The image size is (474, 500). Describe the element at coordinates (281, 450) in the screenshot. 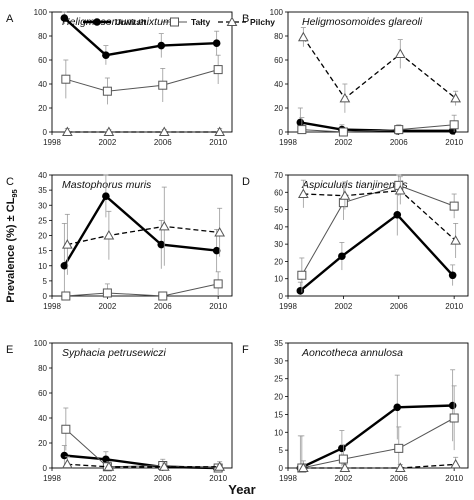

I see `panel-f-ytick-label: 5` at that location.